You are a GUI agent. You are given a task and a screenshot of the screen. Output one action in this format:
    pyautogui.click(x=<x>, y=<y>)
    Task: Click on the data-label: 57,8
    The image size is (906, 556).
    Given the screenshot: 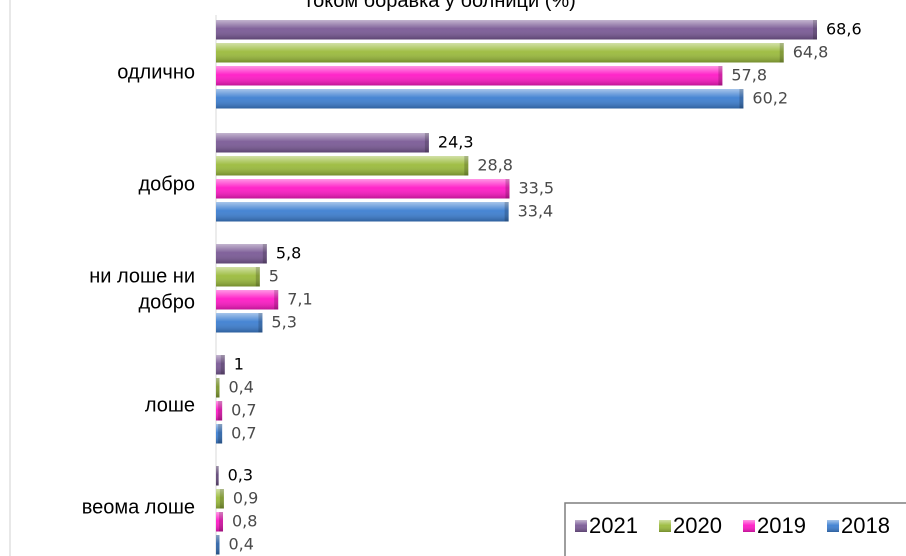 What is the action you would take?
    pyautogui.click(x=749, y=75)
    